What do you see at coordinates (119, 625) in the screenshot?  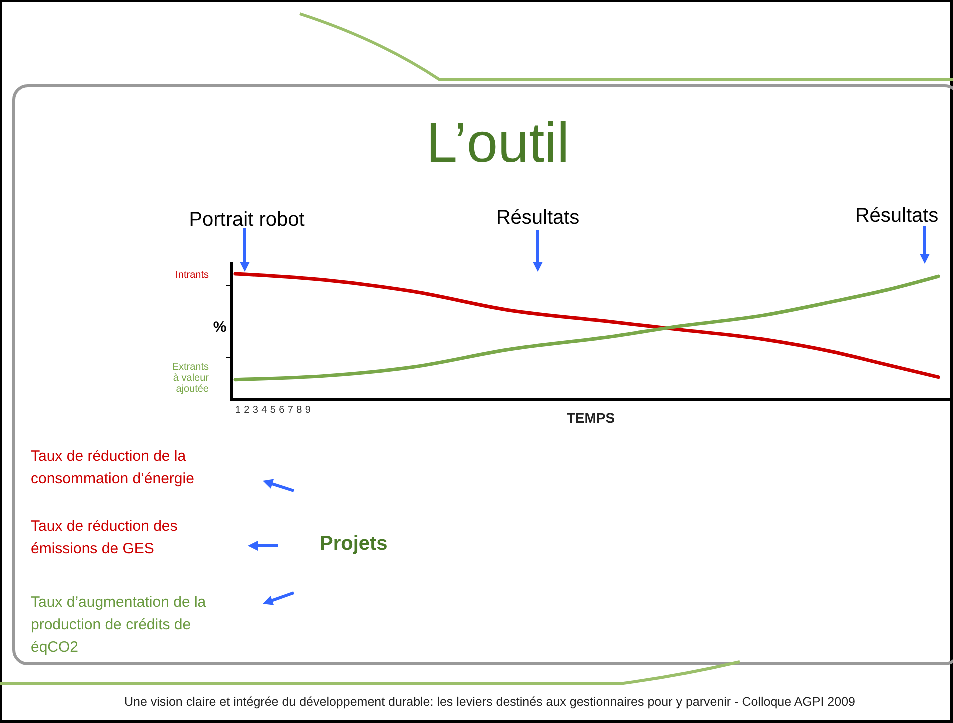 I see `text: Taux d’augmentation de la production de crédits de éqCO2` at bounding box center [119, 625].